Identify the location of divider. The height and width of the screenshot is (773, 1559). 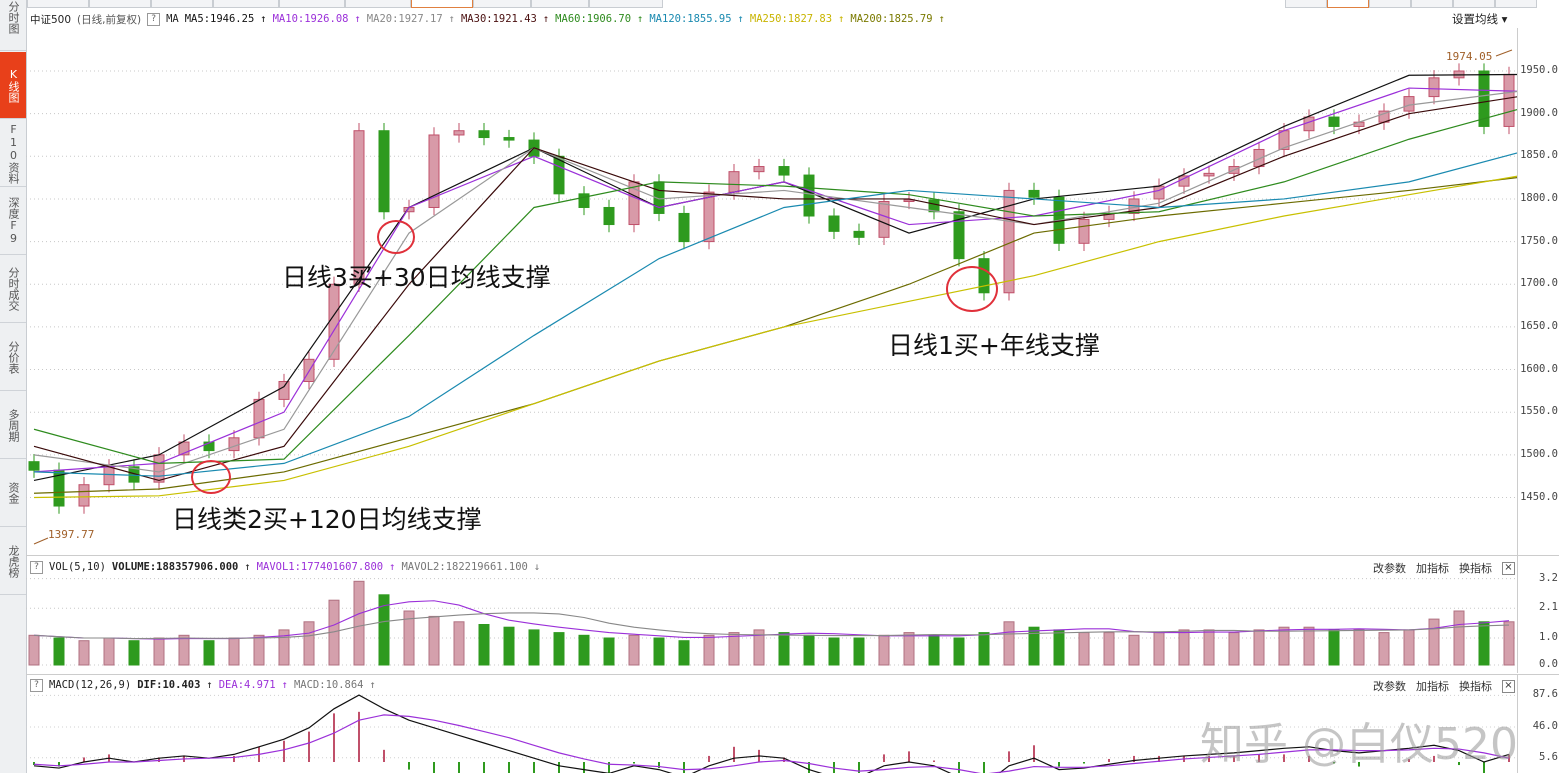
(792, 674).